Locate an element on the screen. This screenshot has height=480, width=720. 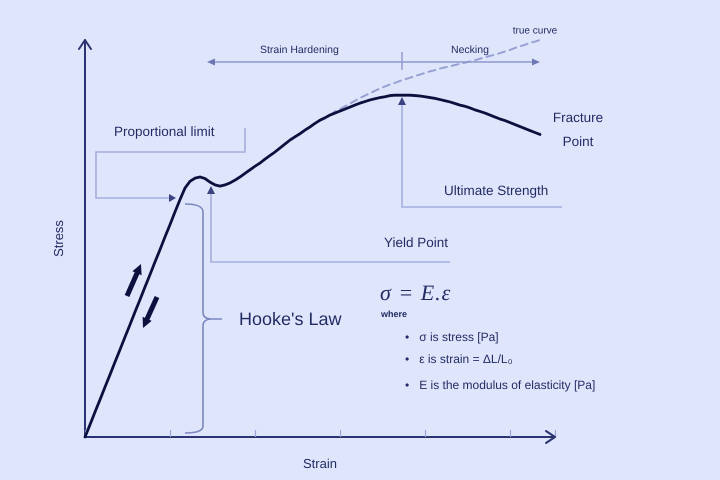
annotation: Fracture Point is located at coordinates (578, 130).